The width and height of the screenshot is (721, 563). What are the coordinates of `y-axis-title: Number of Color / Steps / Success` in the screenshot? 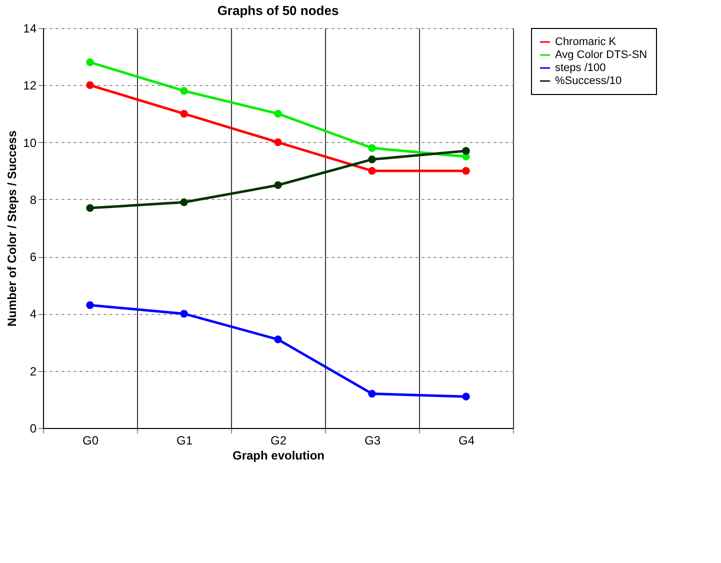 It's located at (12, 228).